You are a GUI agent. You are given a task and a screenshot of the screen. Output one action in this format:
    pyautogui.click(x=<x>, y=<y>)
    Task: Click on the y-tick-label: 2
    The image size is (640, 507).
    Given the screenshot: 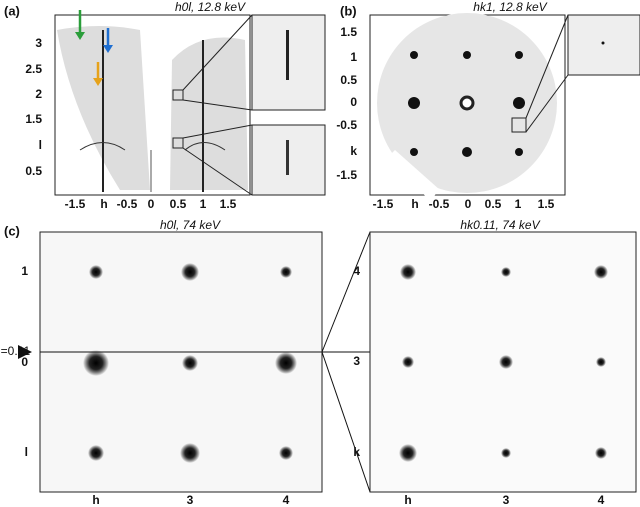 What is the action you would take?
    pyautogui.click(x=38, y=94)
    